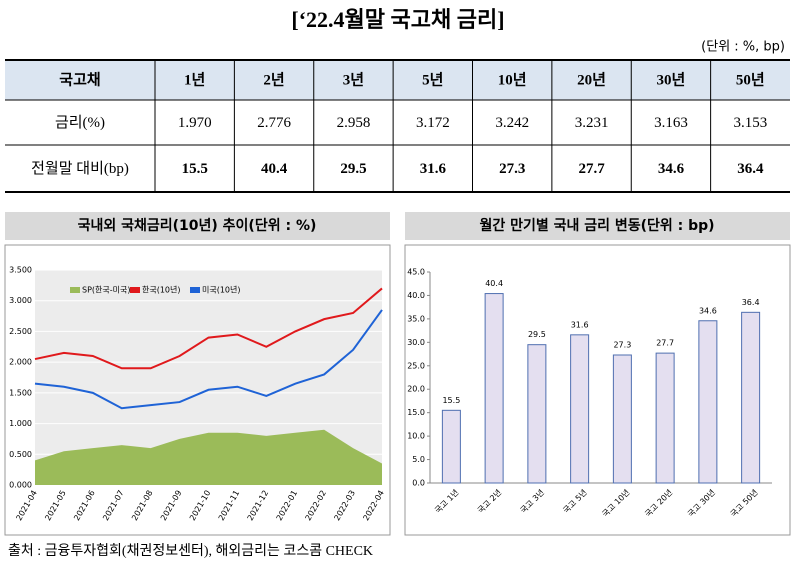  I want to click on chart-title: 월간 만기별 국내 금리 변동(단위 : bp), so click(596, 225).